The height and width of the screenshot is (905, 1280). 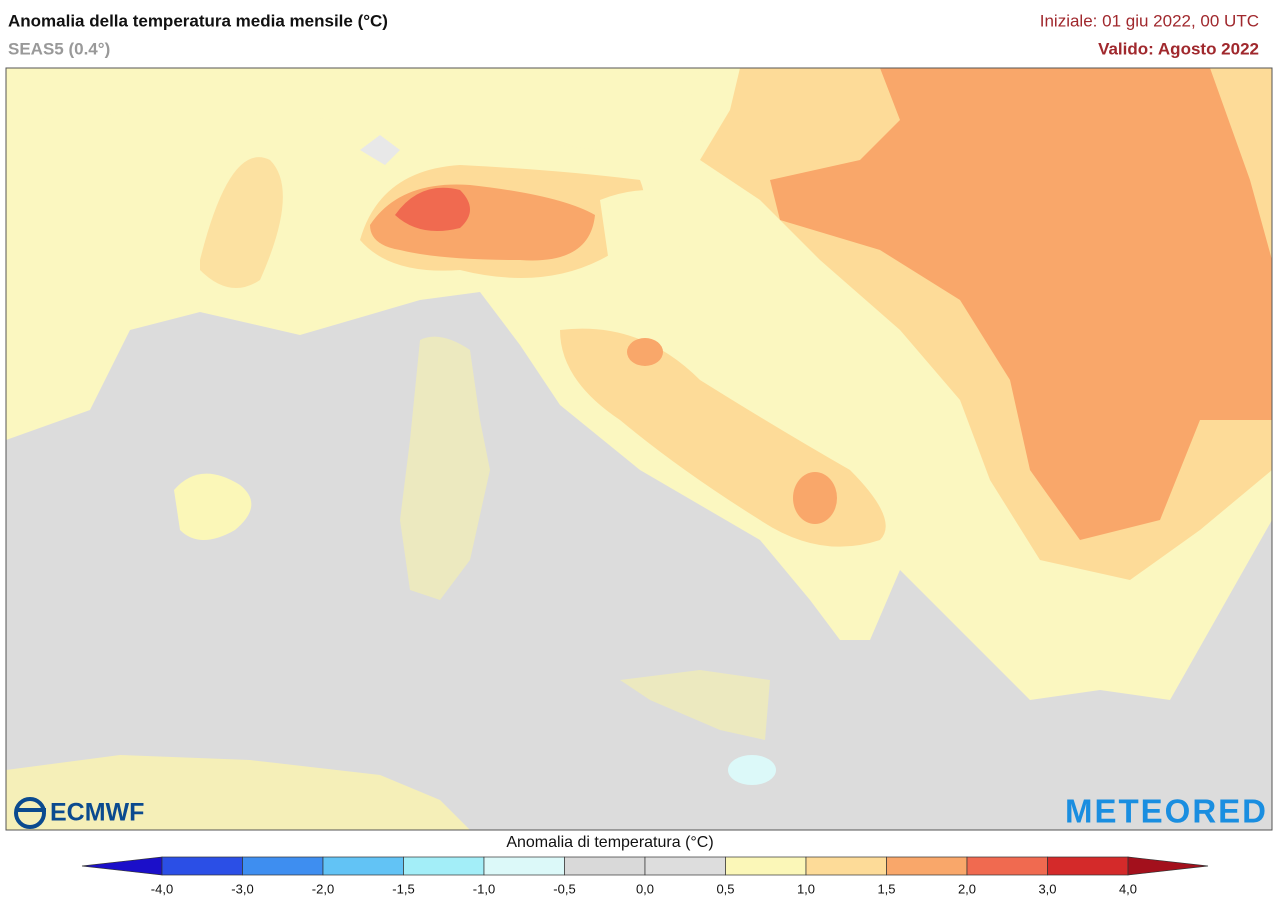 I want to click on legend-arrow-high, so click(x=1168, y=866).